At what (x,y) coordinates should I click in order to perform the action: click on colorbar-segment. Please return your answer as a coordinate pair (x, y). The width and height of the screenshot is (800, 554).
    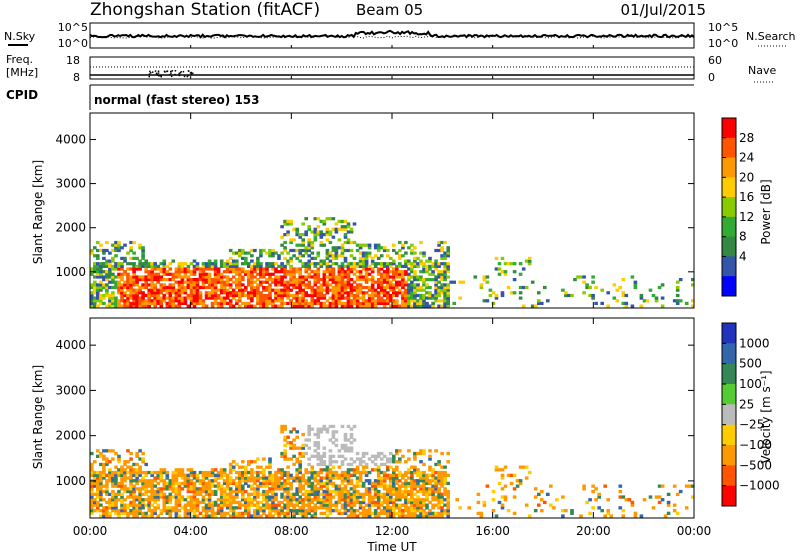
    Looking at the image, I should click on (729, 476).